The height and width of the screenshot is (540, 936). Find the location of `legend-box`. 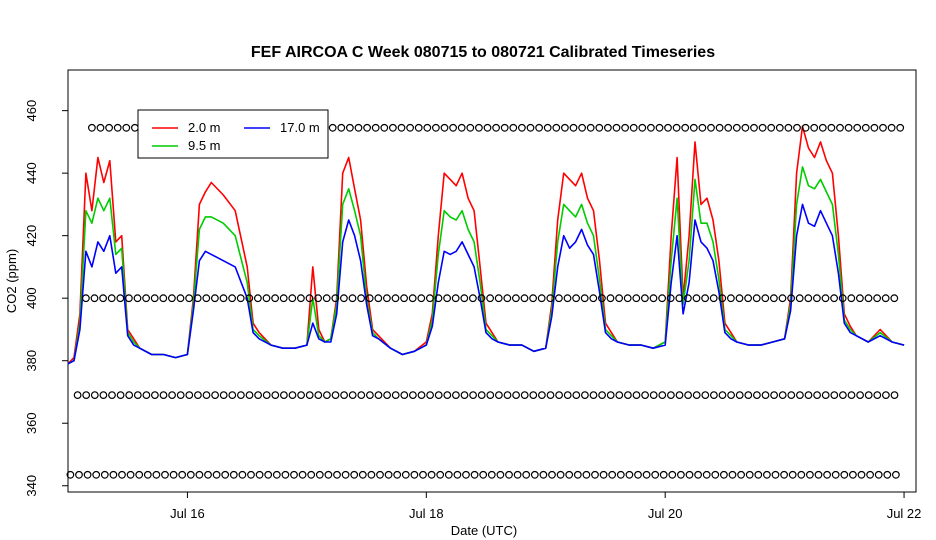

legend-box is located at coordinates (233, 134).